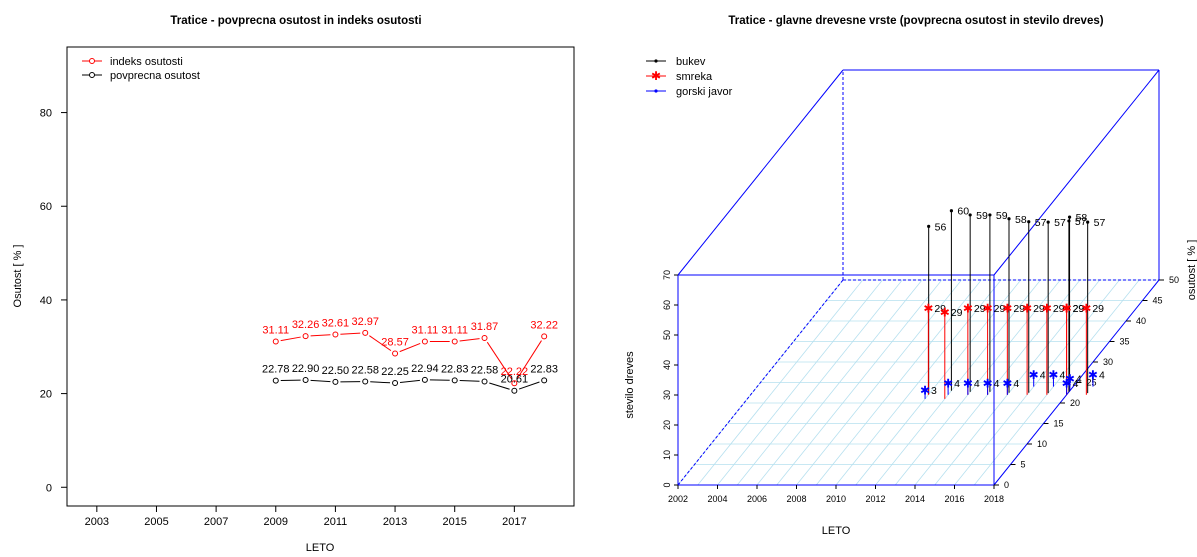 This screenshot has height=557, width=1197. What do you see at coordinates (46, 207) in the screenshot?
I see `y-tick-label: 60` at bounding box center [46, 207].